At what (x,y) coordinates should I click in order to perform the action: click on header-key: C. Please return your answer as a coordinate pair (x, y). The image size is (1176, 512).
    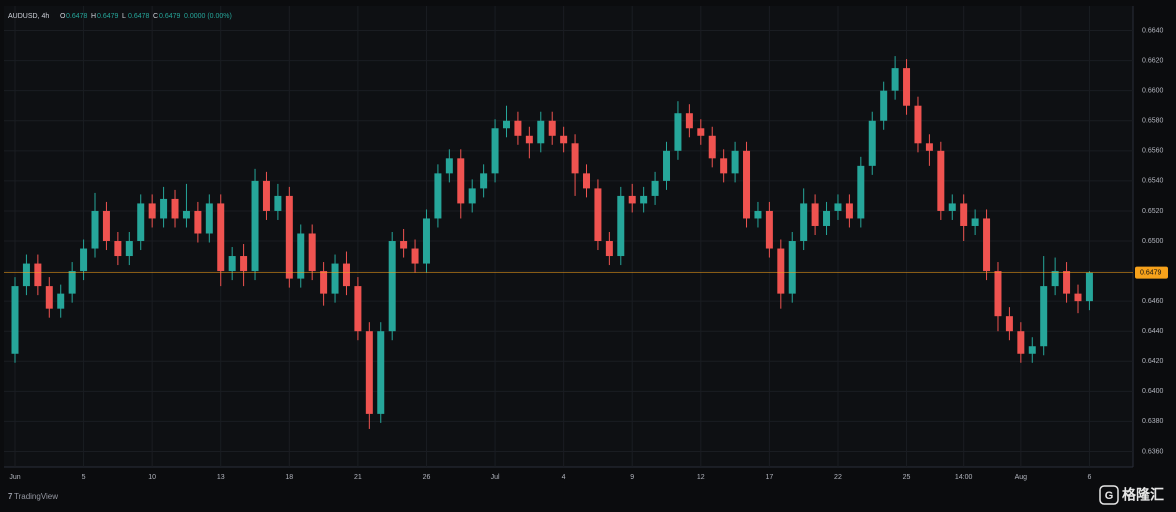
    Looking at the image, I should click on (155, 16).